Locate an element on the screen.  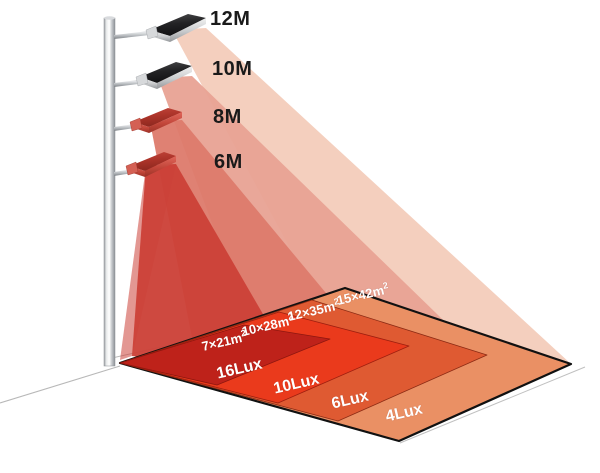
cone-ground-overlay is located at coordinates (225, 355).